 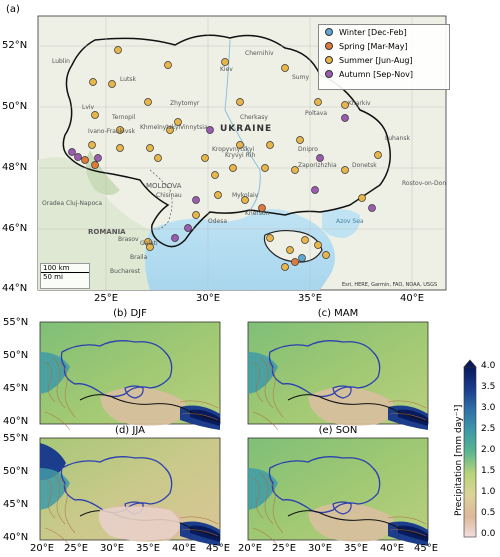 What do you see at coordinates (426, 548) in the screenshot?
I see `lon-tick: 45°E` at bounding box center [426, 548].